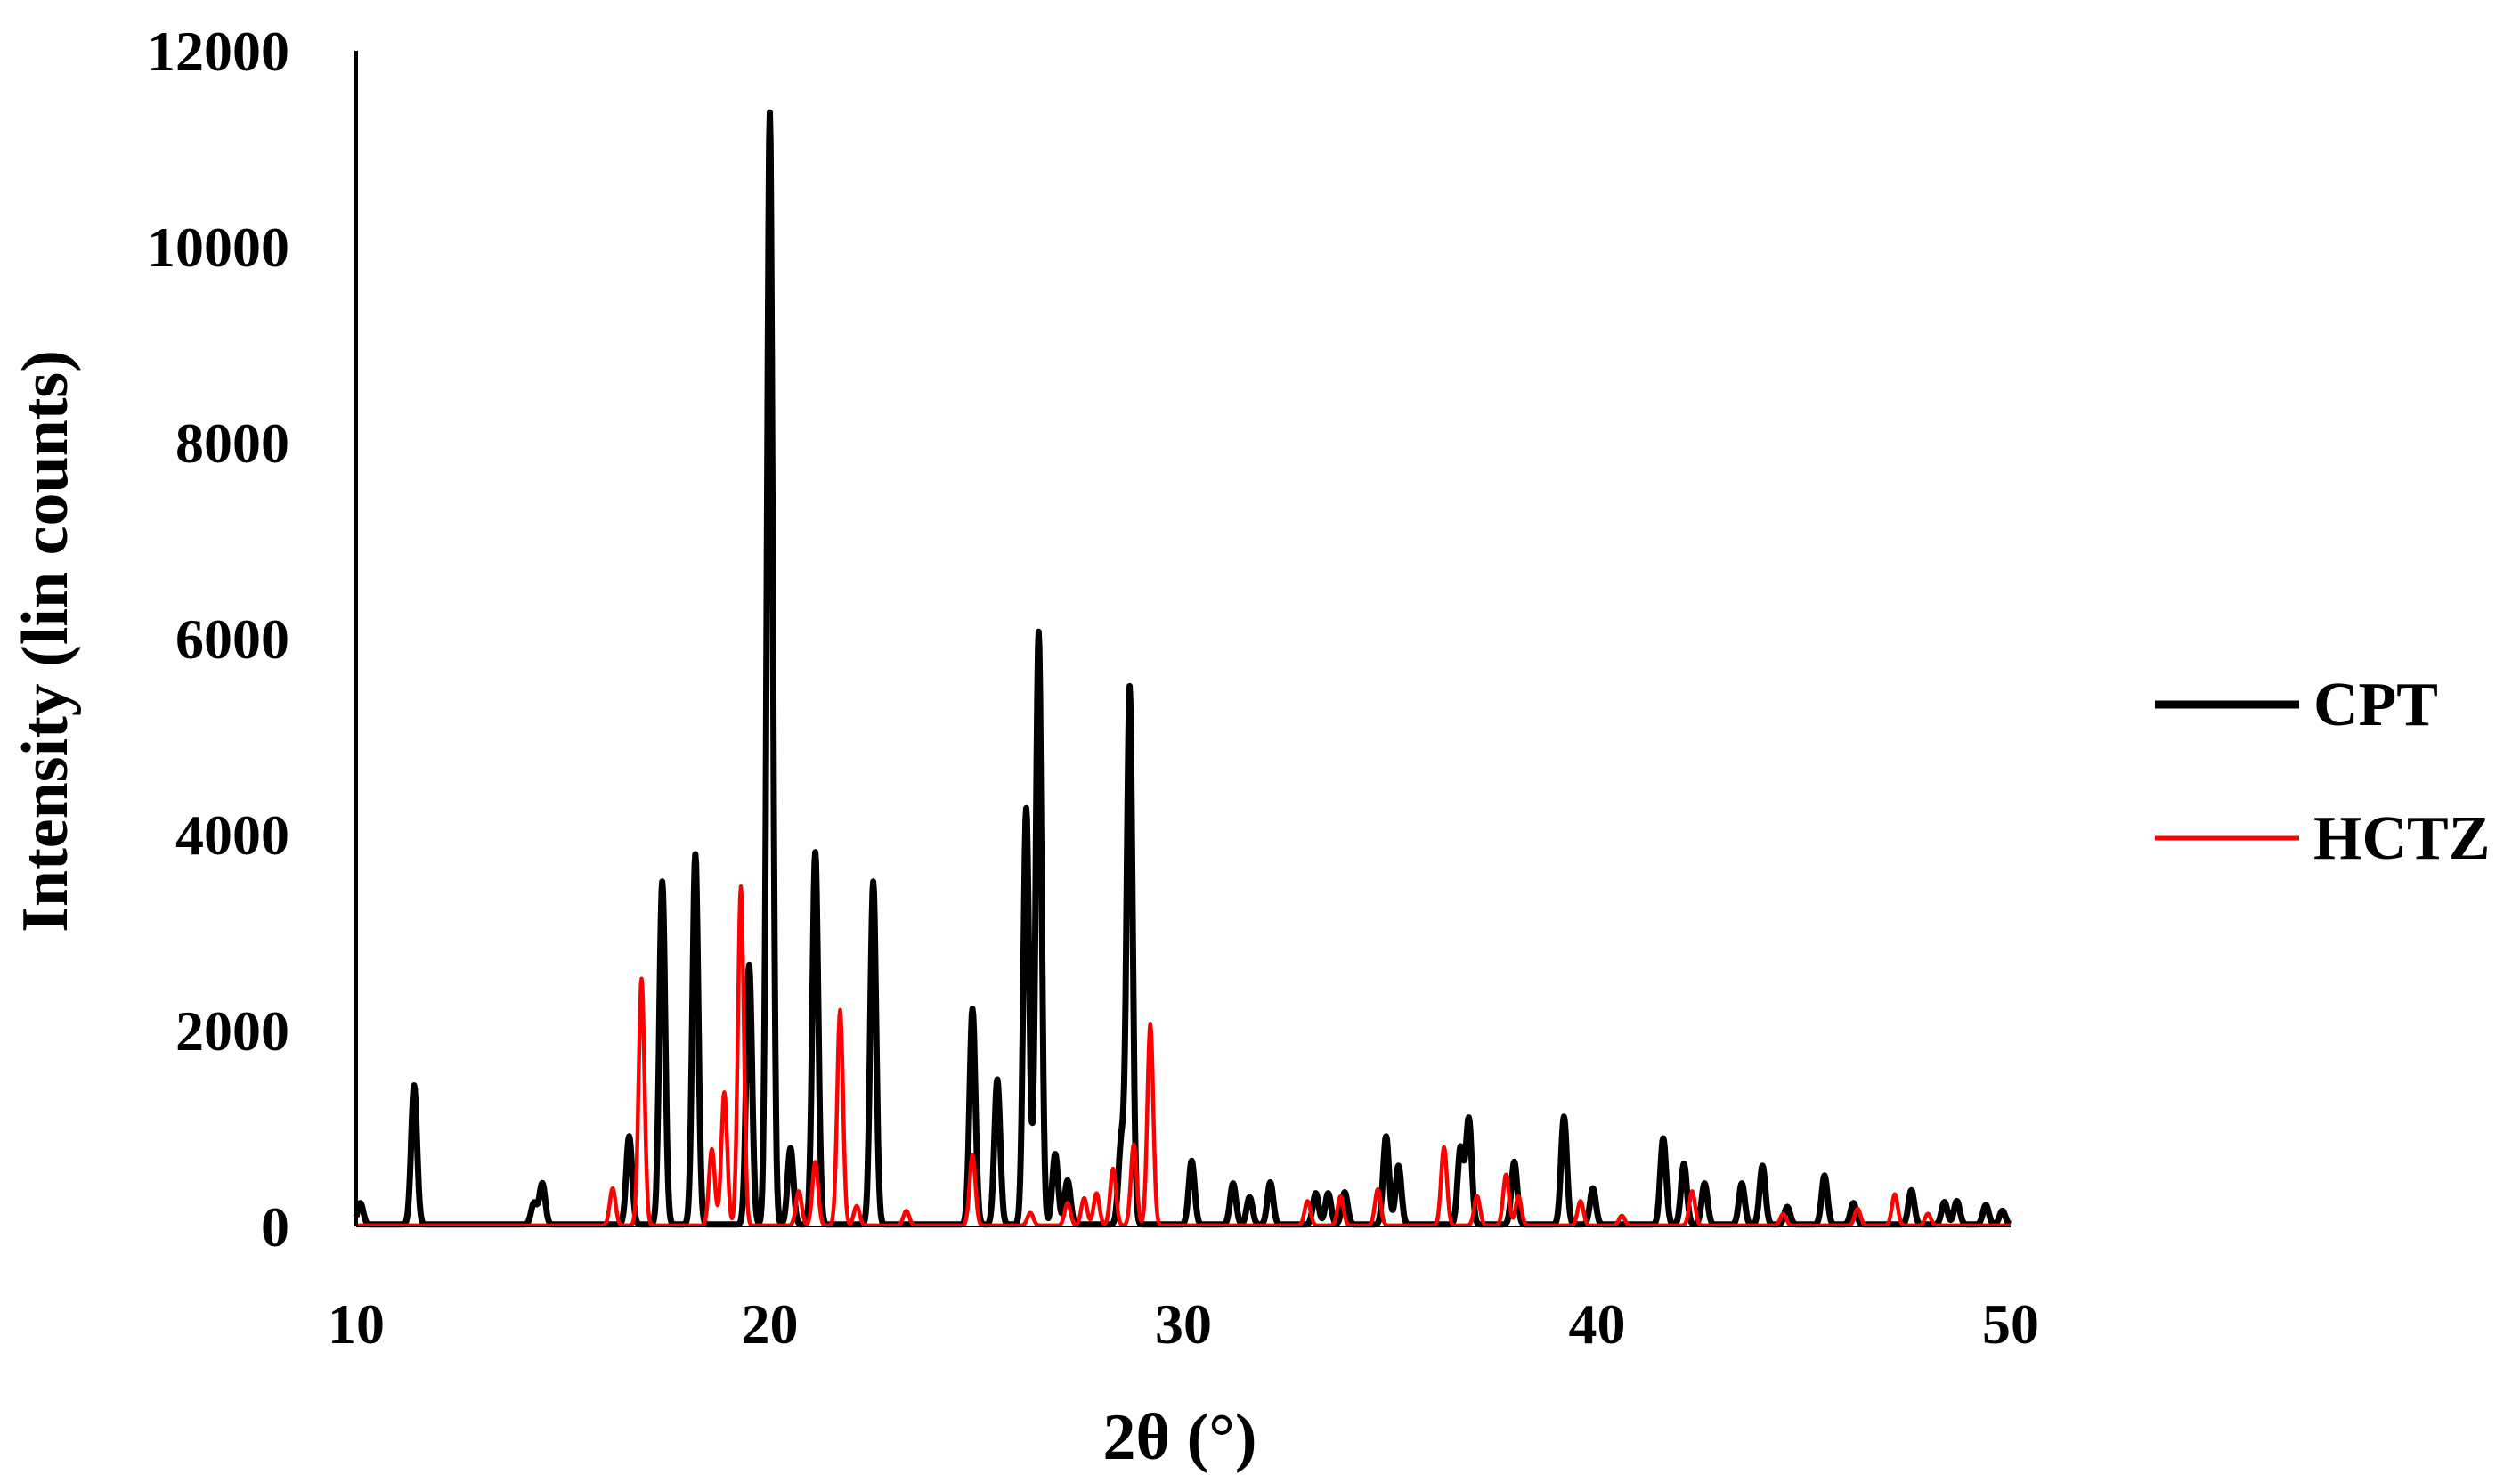  Describe the element at coordinates (2296, 705) in the screenshot. I see `legend-item-cpt: CPT` at that location.